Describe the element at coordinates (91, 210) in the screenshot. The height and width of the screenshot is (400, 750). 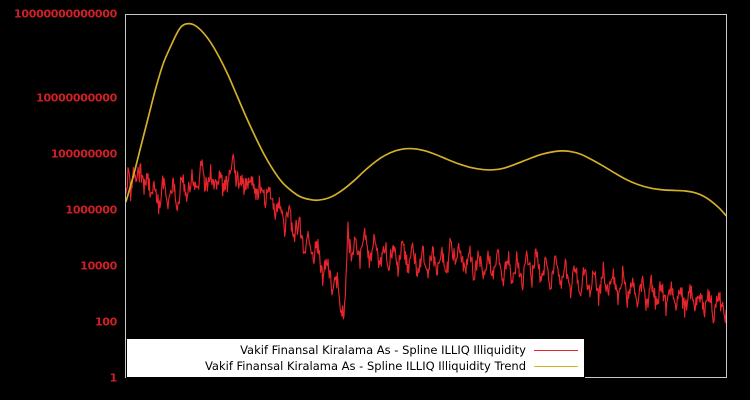
I see `y-axis-tick-label: 1000000` at that location.